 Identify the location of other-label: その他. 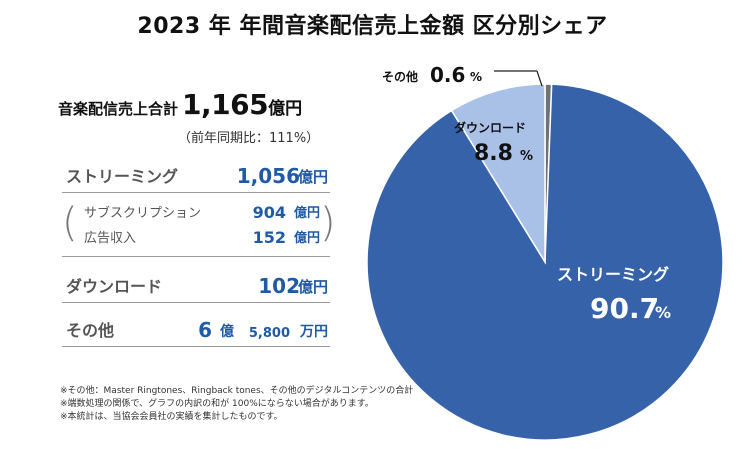
(90, 330).